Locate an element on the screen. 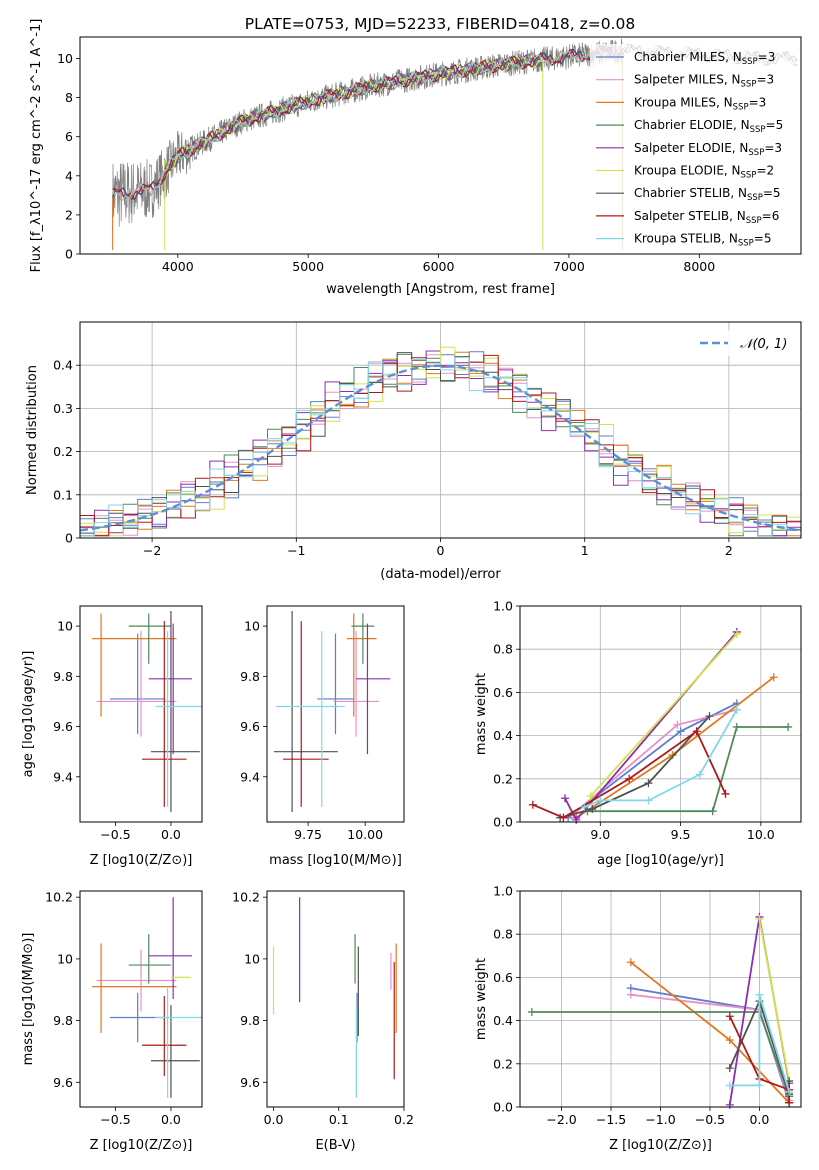  y-tick-label: 2 is located at coordinates (69, 214).